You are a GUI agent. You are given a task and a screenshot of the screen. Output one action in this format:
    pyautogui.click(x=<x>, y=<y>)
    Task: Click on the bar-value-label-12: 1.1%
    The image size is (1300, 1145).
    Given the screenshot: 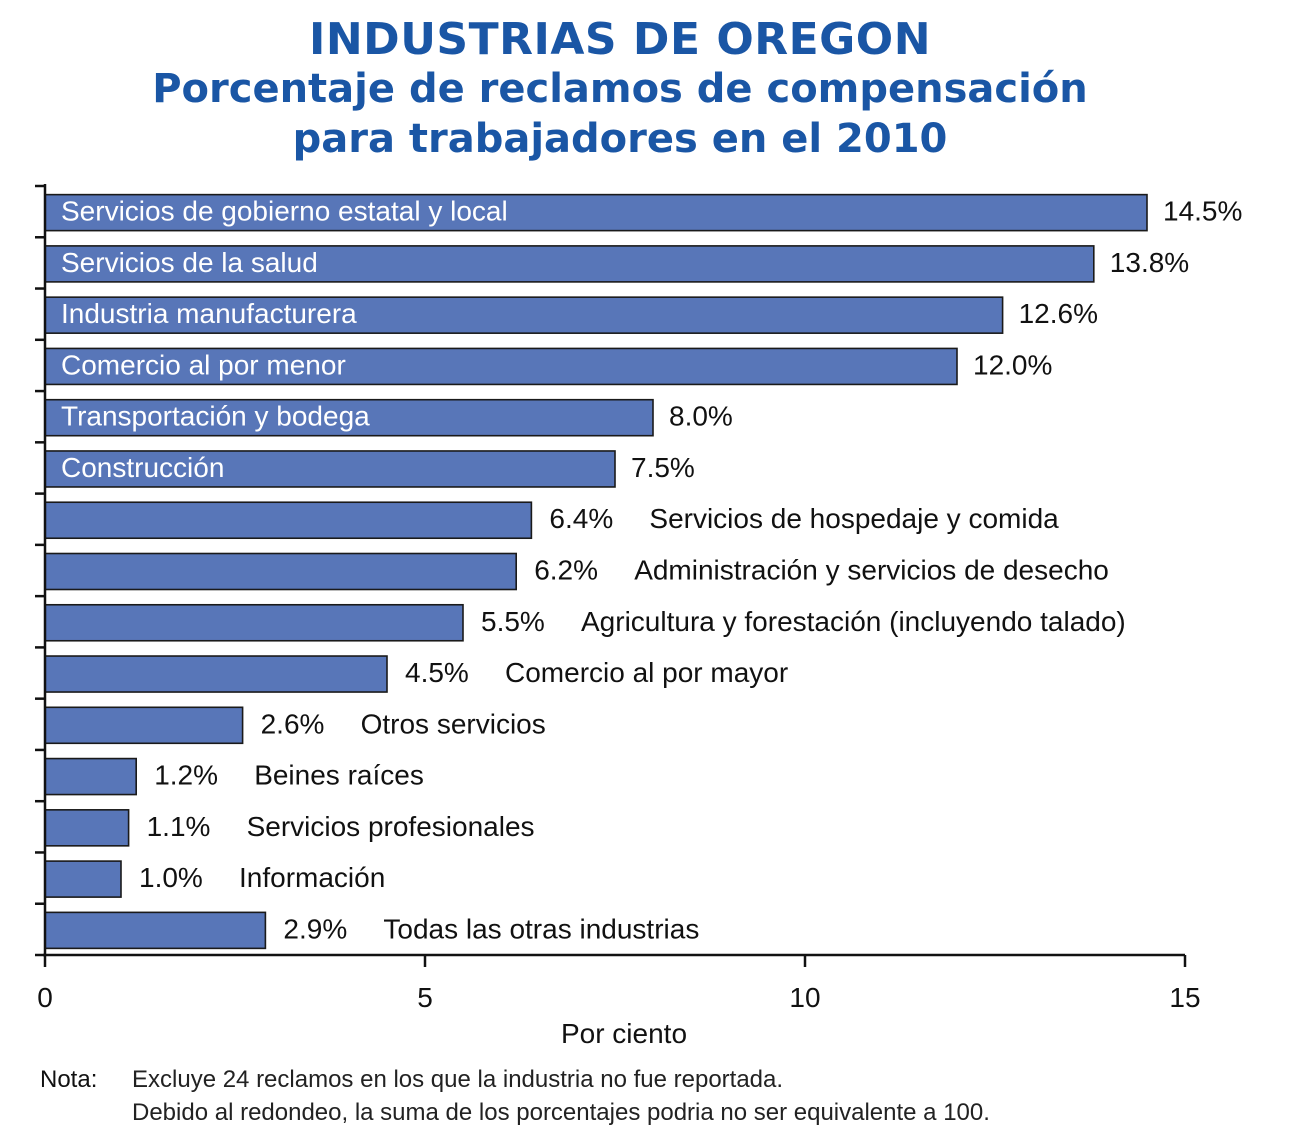 What is the action you would take?
    pyautogui.click(x=179, y=826)
    